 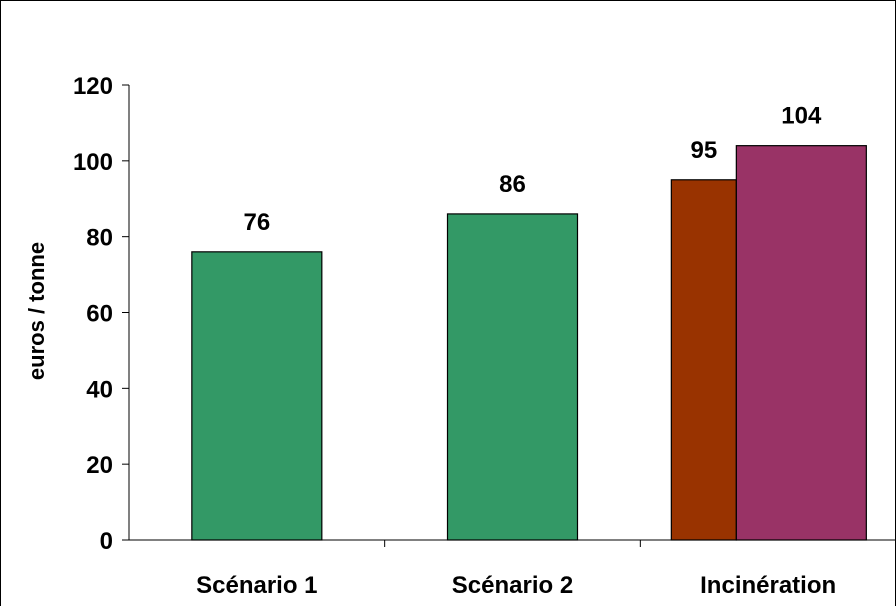 I want to click on data-label: 76, so click(x=256, y=222).